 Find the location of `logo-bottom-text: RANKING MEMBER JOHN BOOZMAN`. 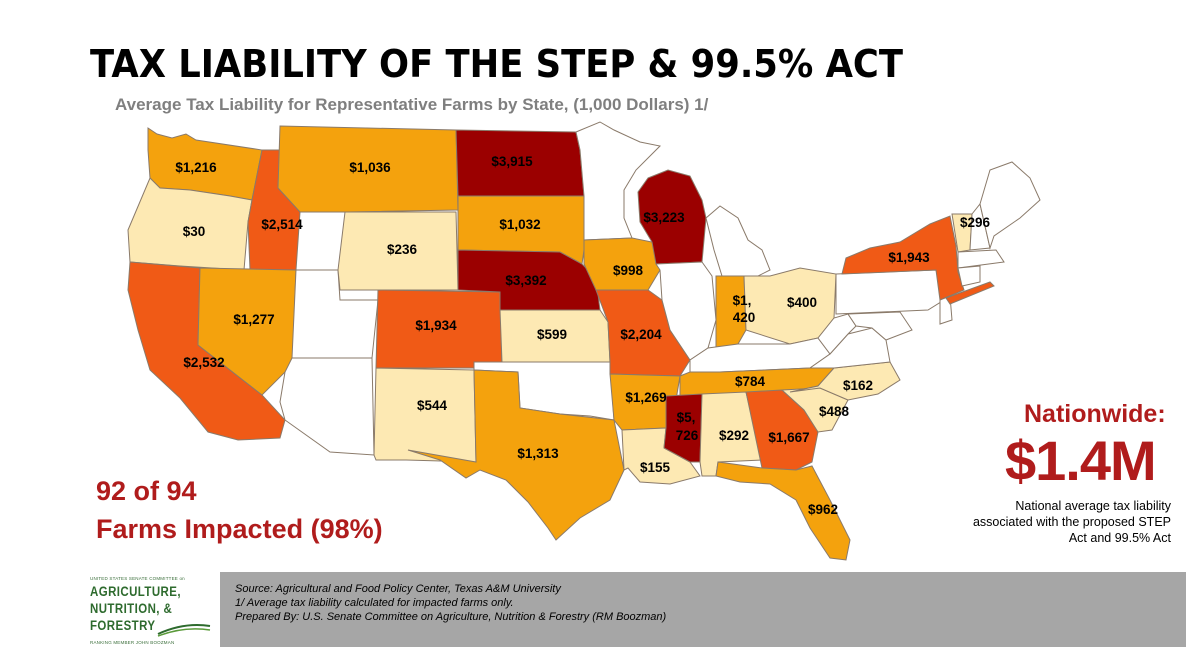

logo-bottom-text: RANKING MEMBER JOHN BOOZMAN is located at coordinates (132, 642).